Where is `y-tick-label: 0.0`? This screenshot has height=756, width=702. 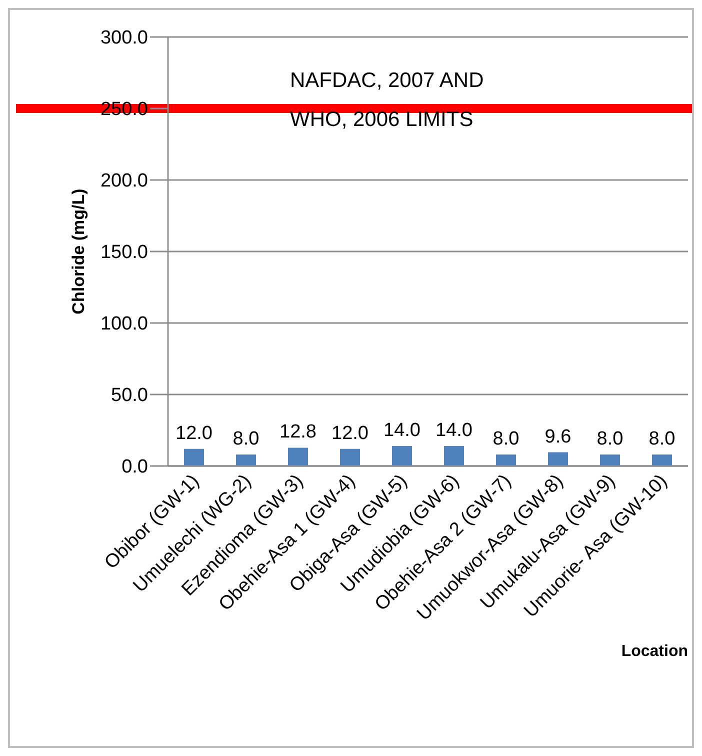
y-tick-label: 0.0 is located at coordinates (135, 467).